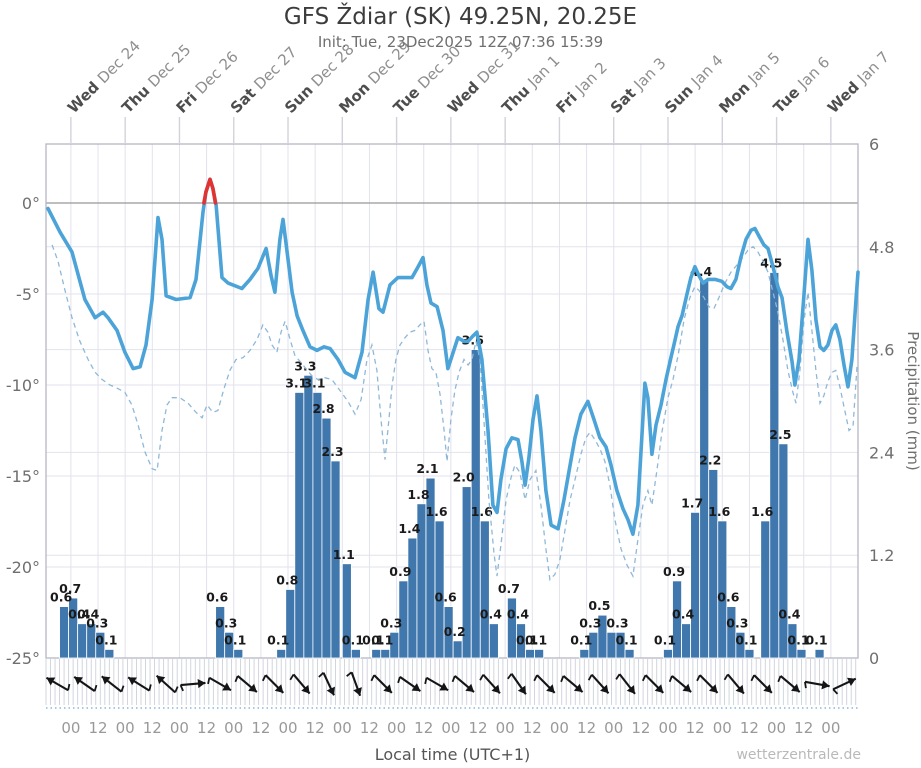 This screenshot has width=921, height=768. Describe the element at coordinates (210, 191) in the screenshot. I see `temperature-above-zero` at that location.